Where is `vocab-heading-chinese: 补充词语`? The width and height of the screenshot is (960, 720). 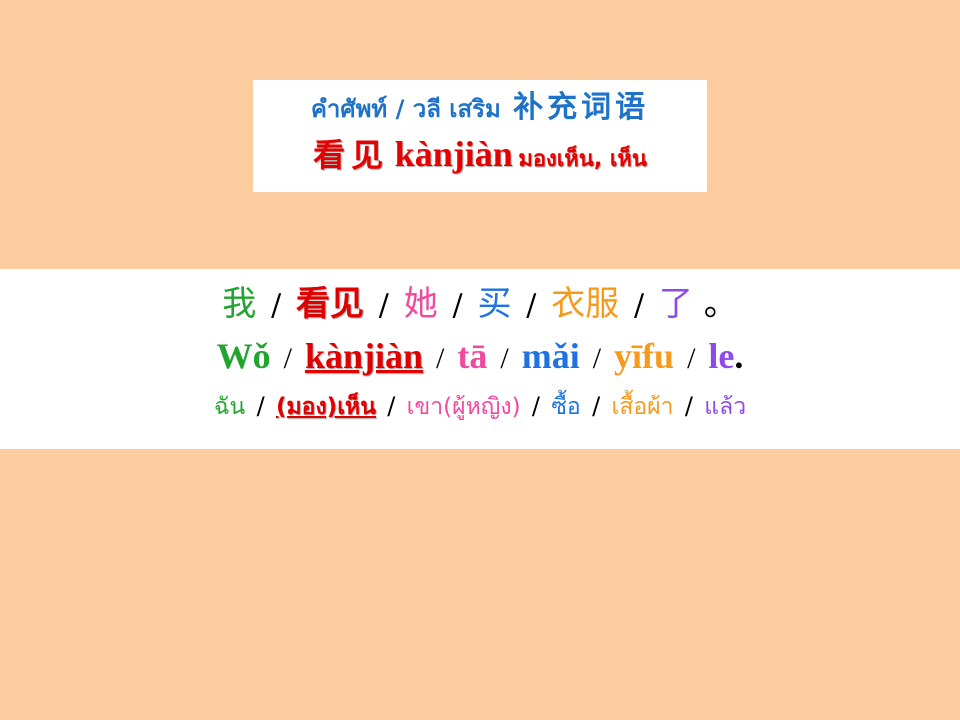
vocab-heading-chinese: 补充词语 is located at coordinates (581, 107).